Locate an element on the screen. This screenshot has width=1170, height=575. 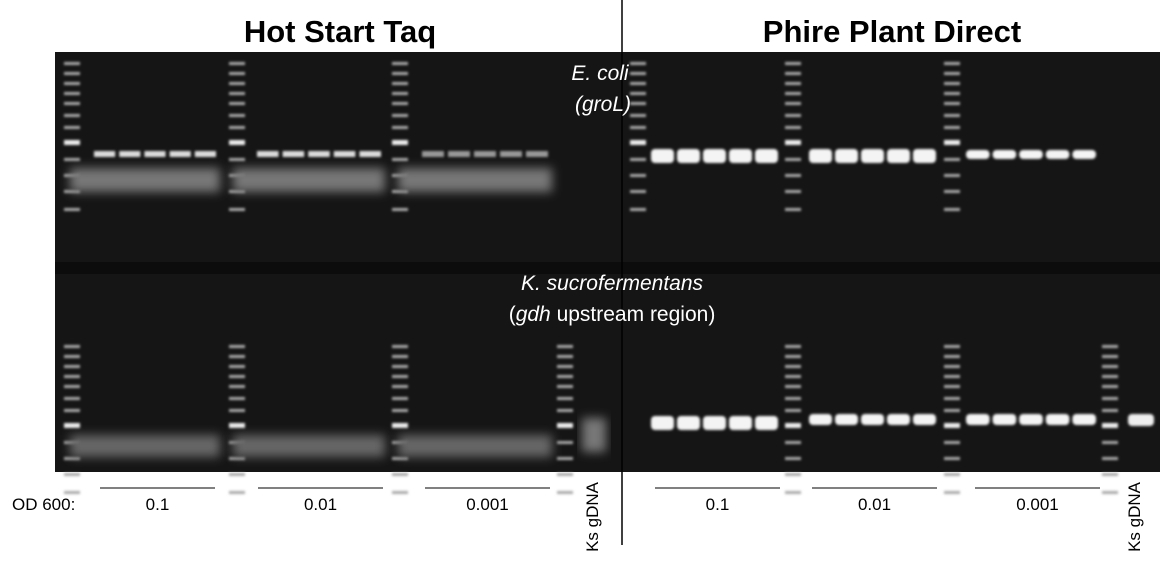
top-organism: E. coli is located at coordinates (600, 73).